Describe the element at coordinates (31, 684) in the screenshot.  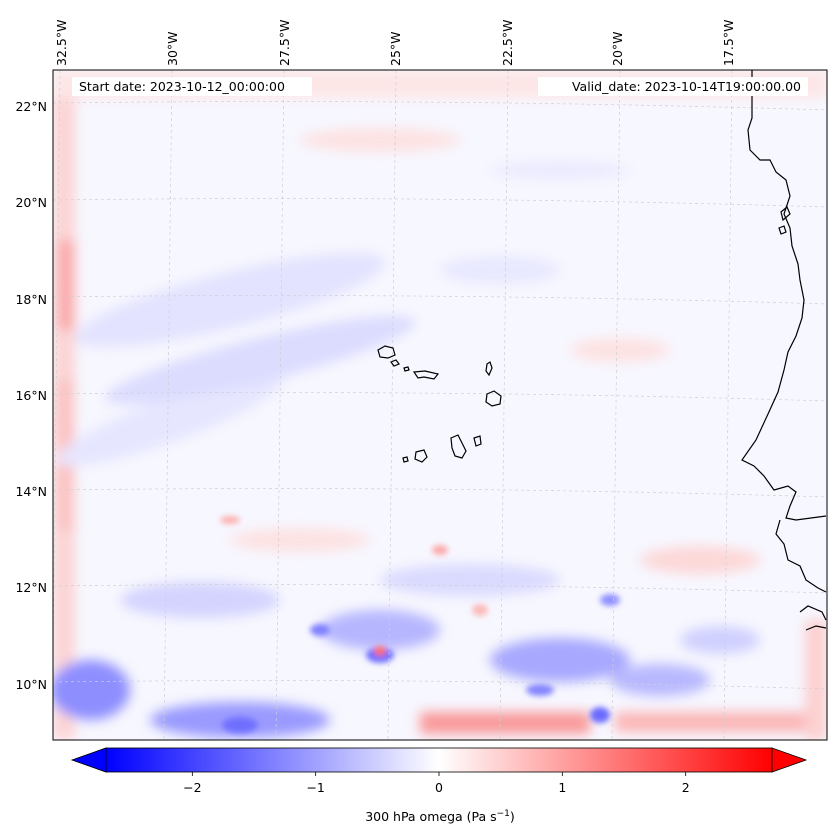
I see `lat-tick-label: 10°N` at that location.